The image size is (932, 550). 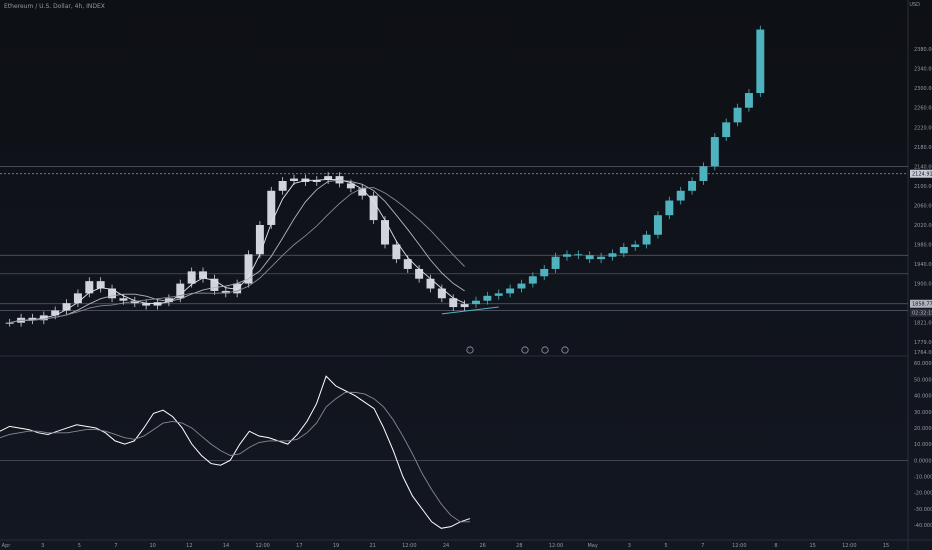 I want to click on time-tick-label: Apr, so click(x=7, y=546).